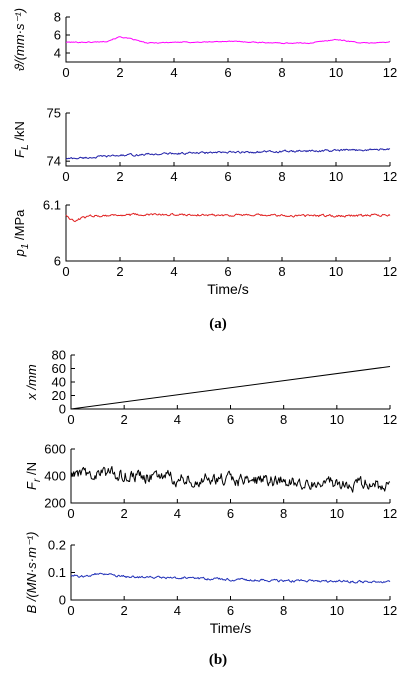 The width and height of the screenshot is (417, 676). What do you see at coordinates (227, 72) in the screenshot?
I see `chart-0-xtick-label-3: 6` at bounding box center [227, 72].